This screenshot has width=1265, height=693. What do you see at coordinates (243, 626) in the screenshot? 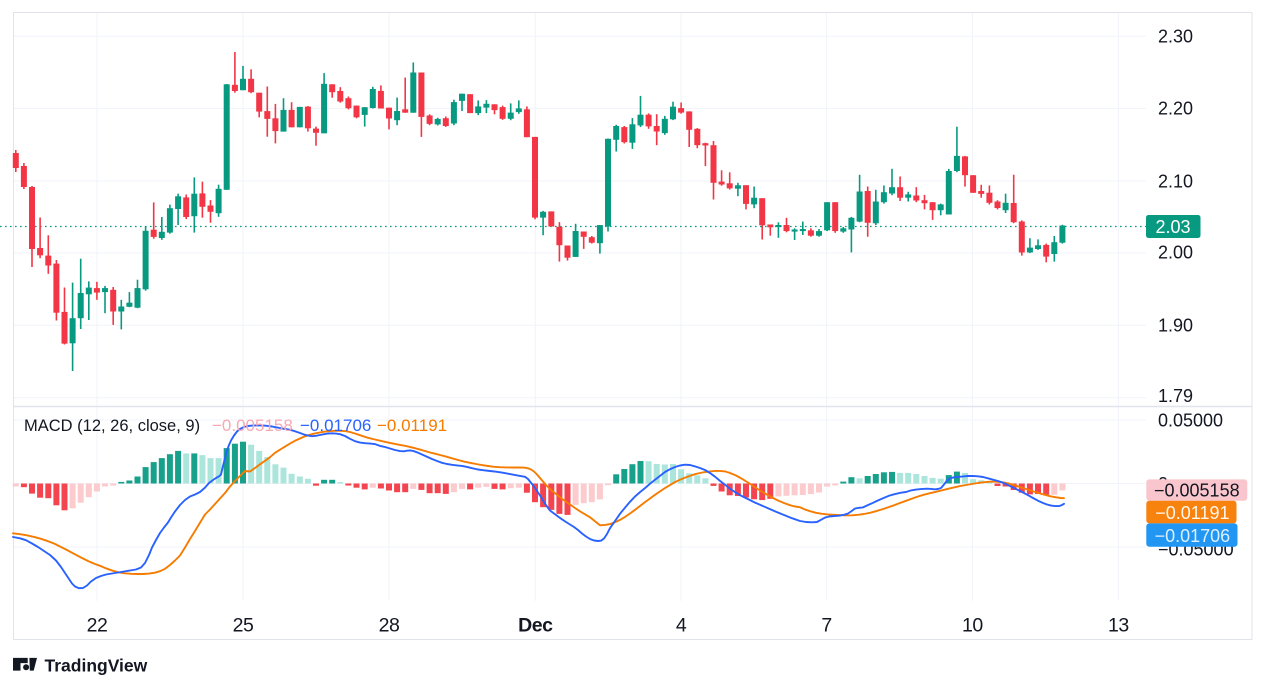
I see `svg-text: 25` at bounding box center [243, 626].